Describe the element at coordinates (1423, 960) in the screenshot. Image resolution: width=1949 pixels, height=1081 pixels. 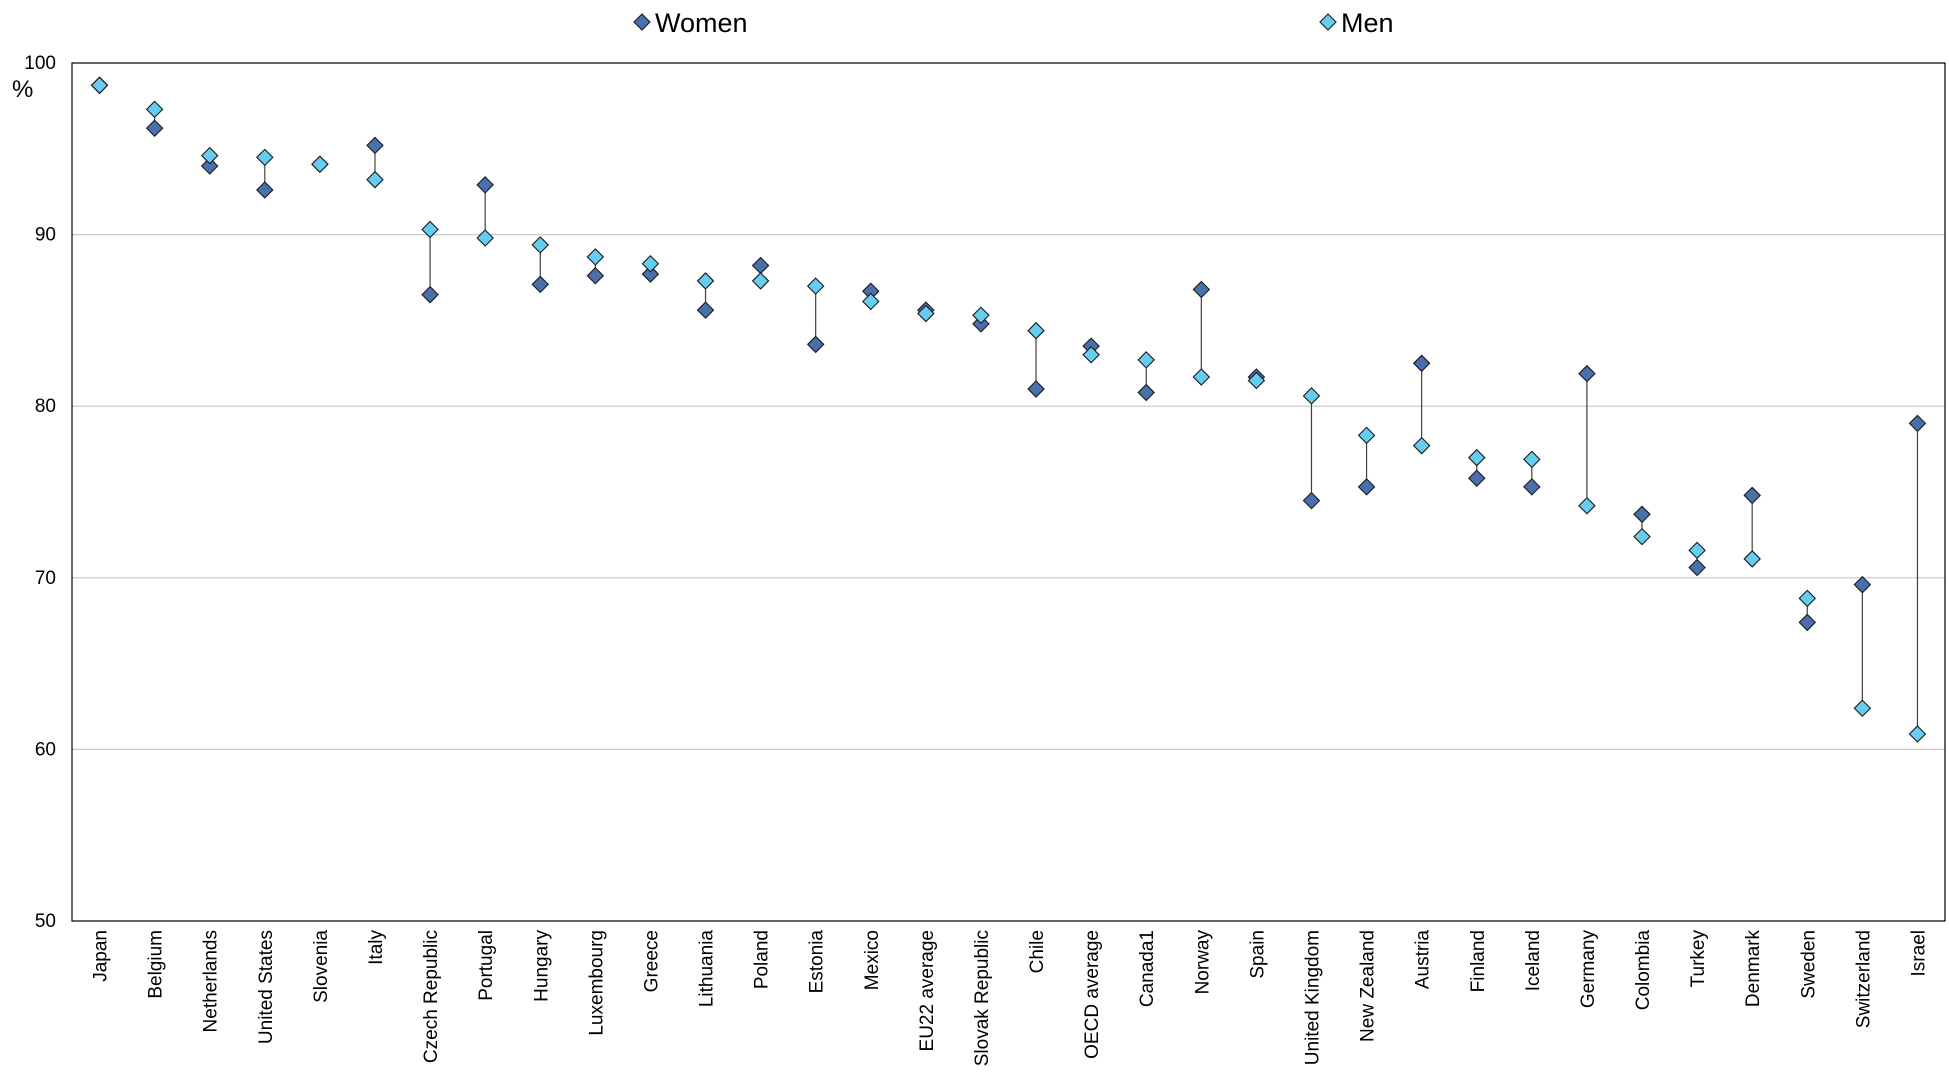
I see `x-category-label: Austria` at that location.